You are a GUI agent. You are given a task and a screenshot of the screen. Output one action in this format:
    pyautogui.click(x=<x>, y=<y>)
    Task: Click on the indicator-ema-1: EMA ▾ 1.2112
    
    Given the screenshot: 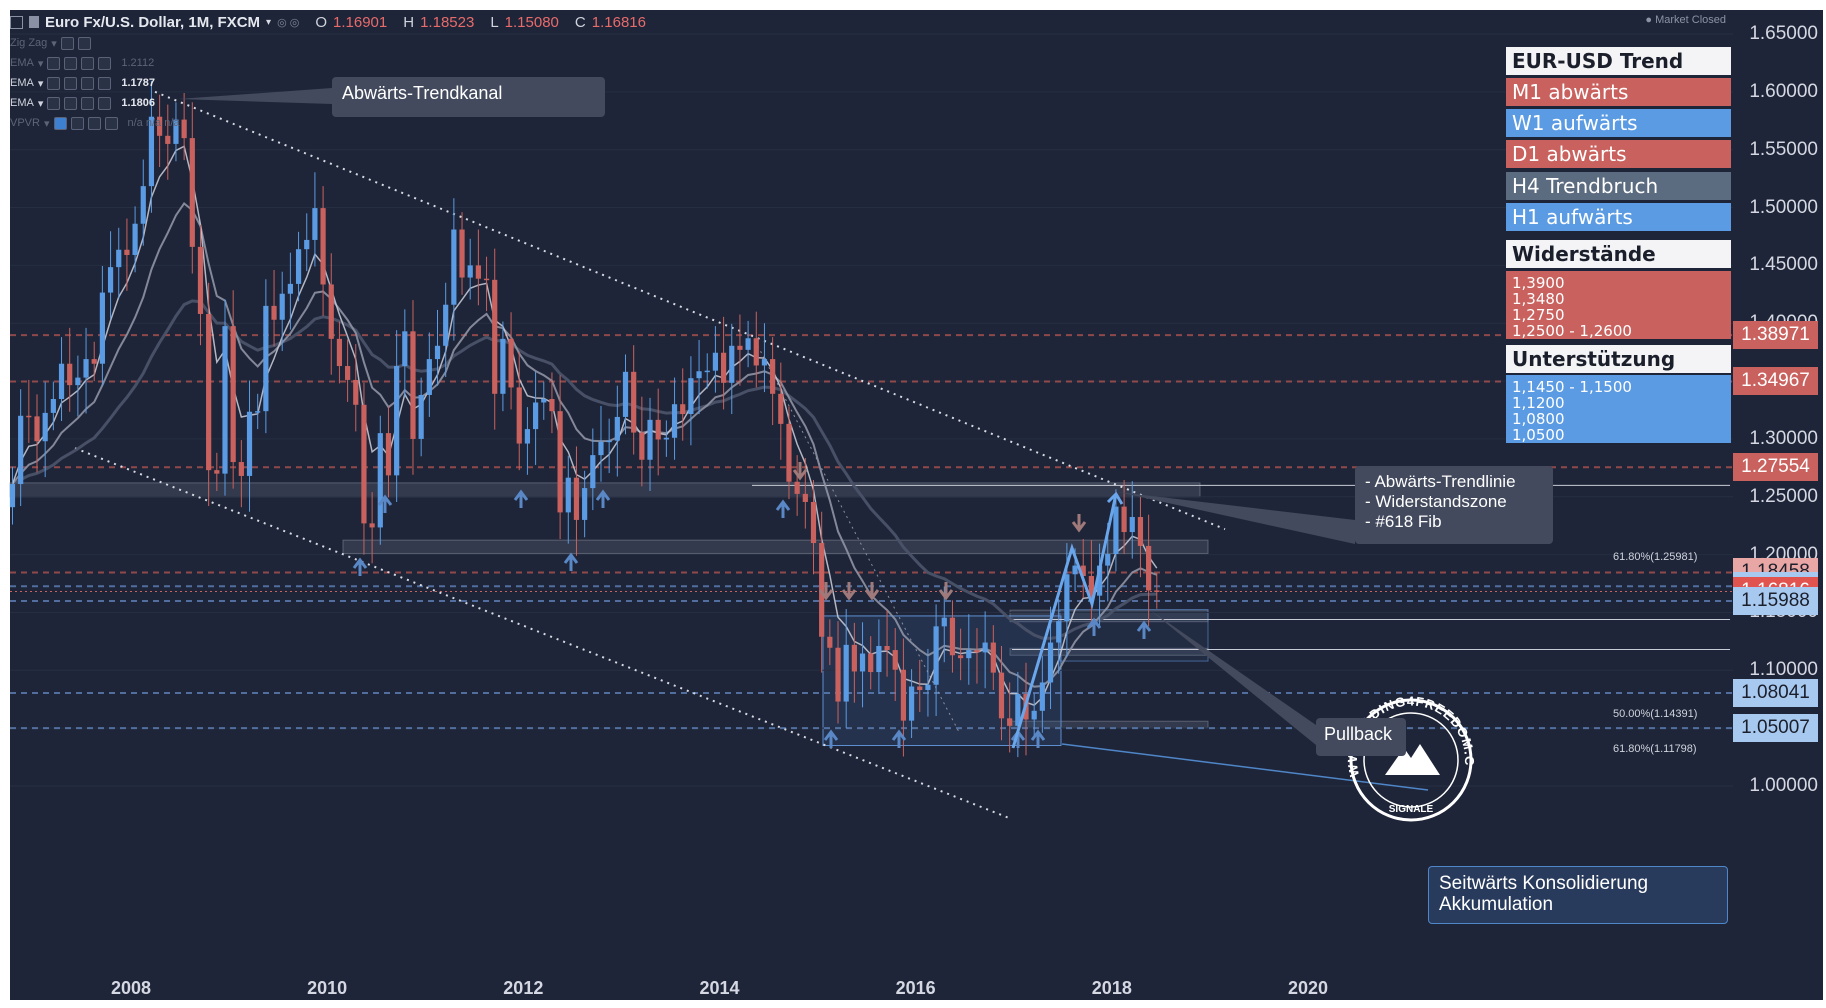 What is the action you would take?
    pyautogui.click(x=82, y=63)
    